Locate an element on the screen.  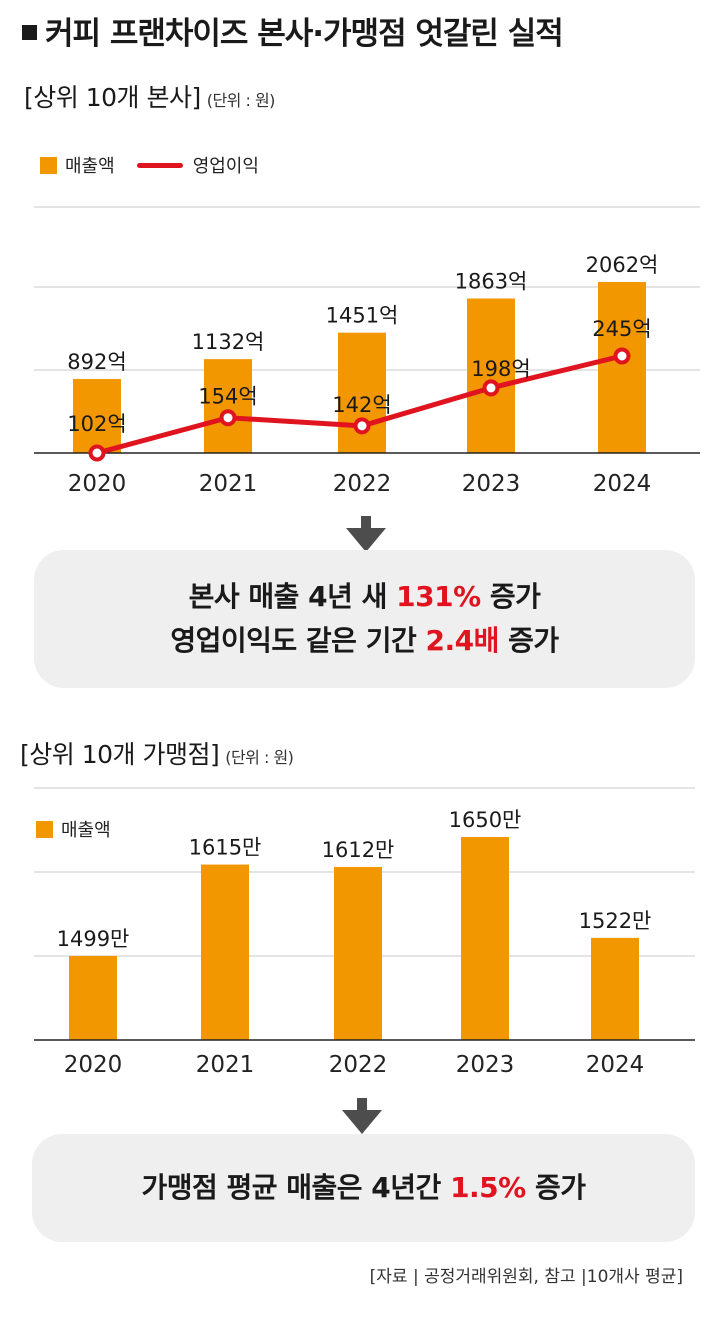
bar-value-label: 1522만 is located at coordinates (615, 921).